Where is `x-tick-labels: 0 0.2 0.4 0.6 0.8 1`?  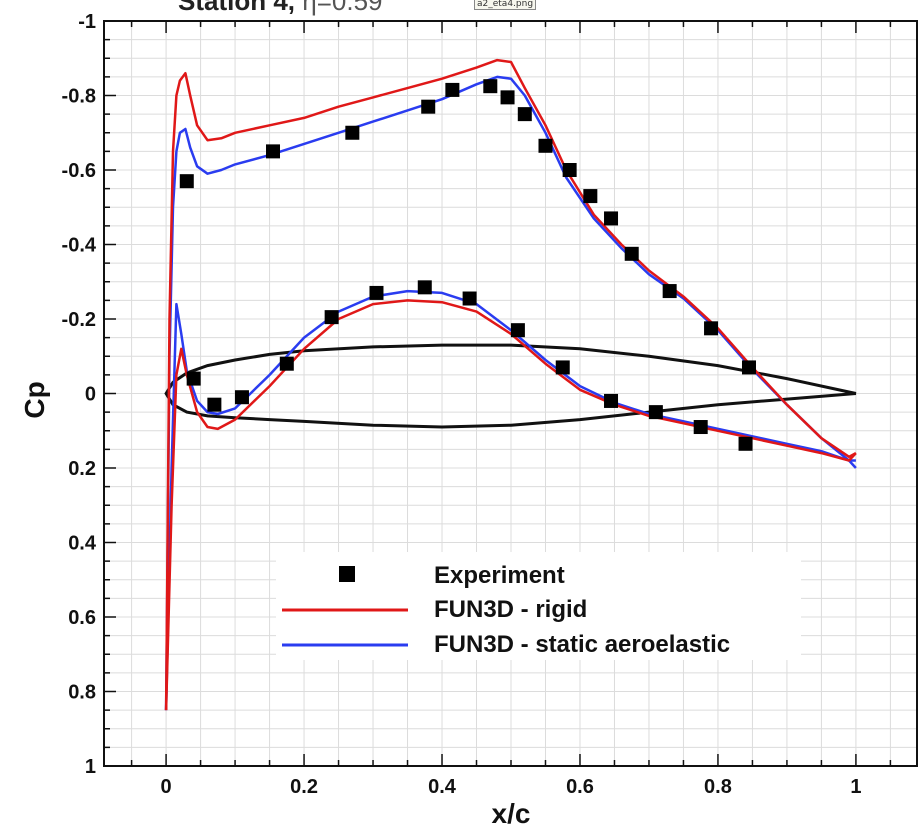
x-tick-labels: 0 0.2 0.4 0.6 0.8 1 is located at coordinates (511, 787).